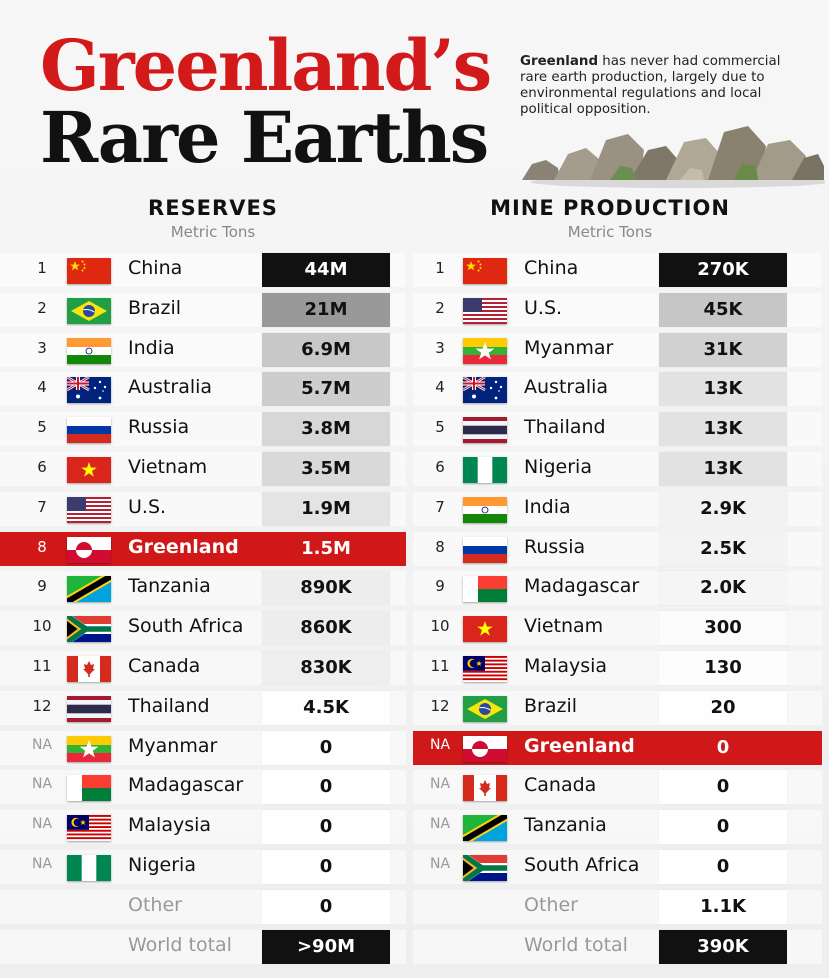 Image resolution: width=829 pixels, height=978 pixels. I want to click on country-label: Myanmar, so click(173, 745).